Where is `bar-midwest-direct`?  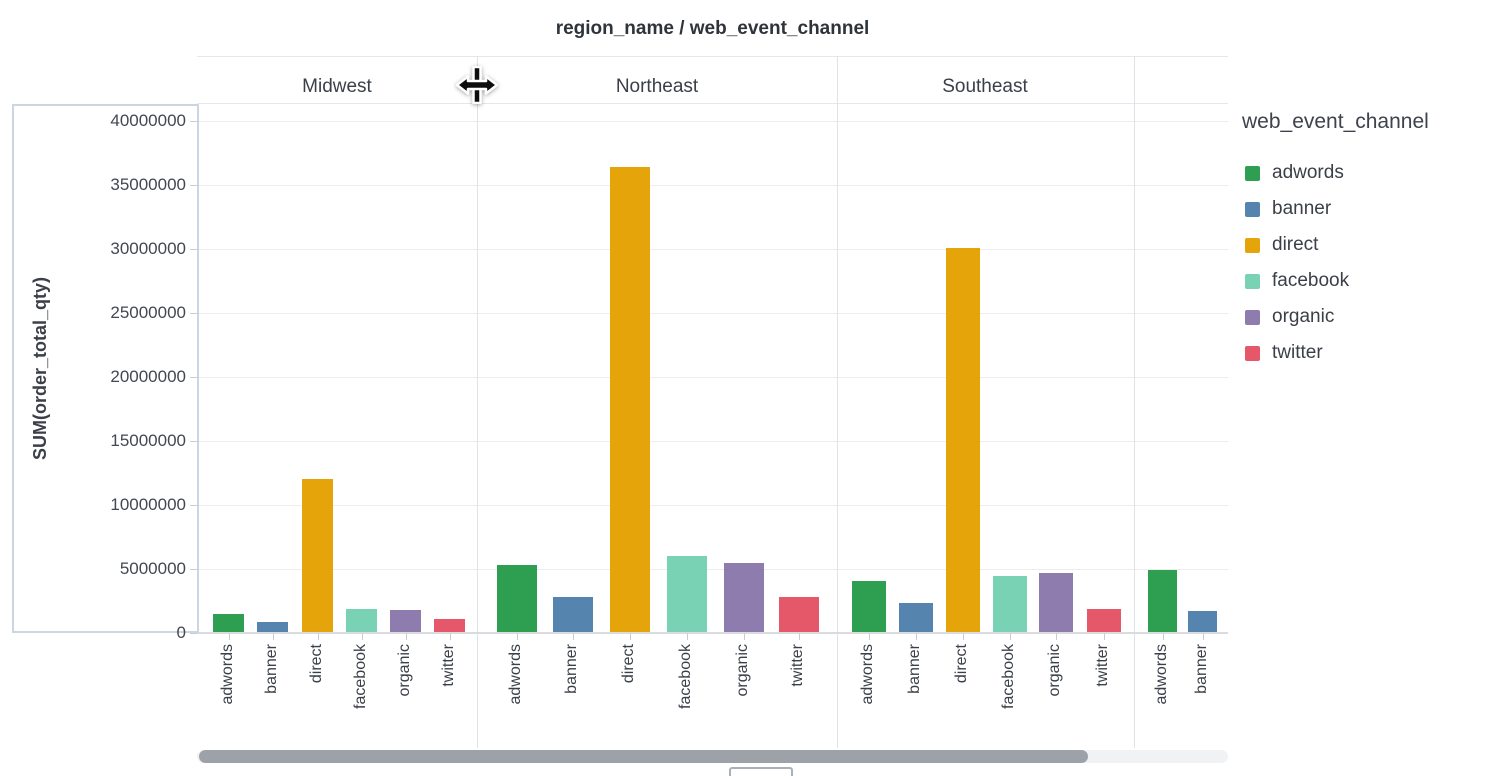 bar-midwest-direct is located at coordinates (317, 556).